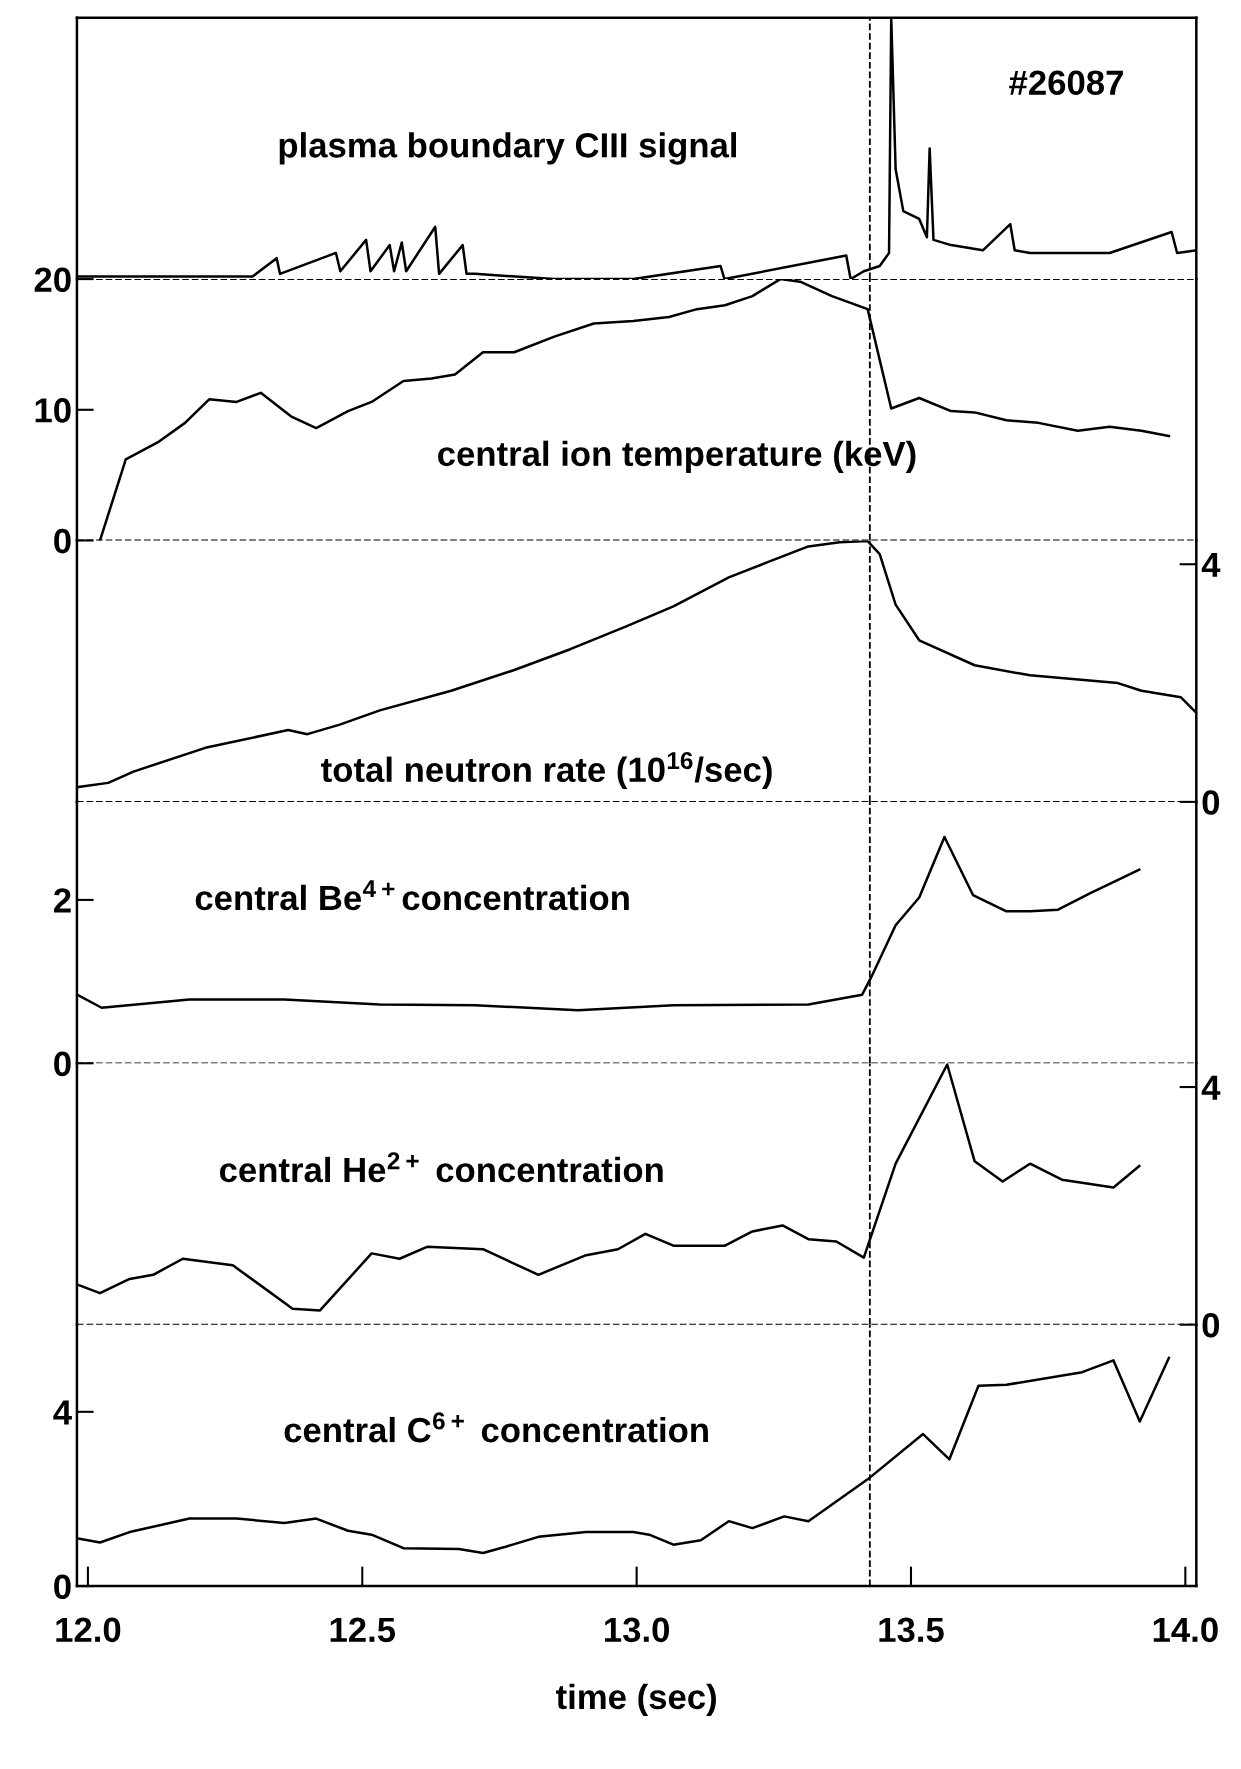 Image resolution: width=1241 pixels, height=1769 pixels. I want to click on annotation: central He$^{2+}$ concentration, so click(441, 1167).